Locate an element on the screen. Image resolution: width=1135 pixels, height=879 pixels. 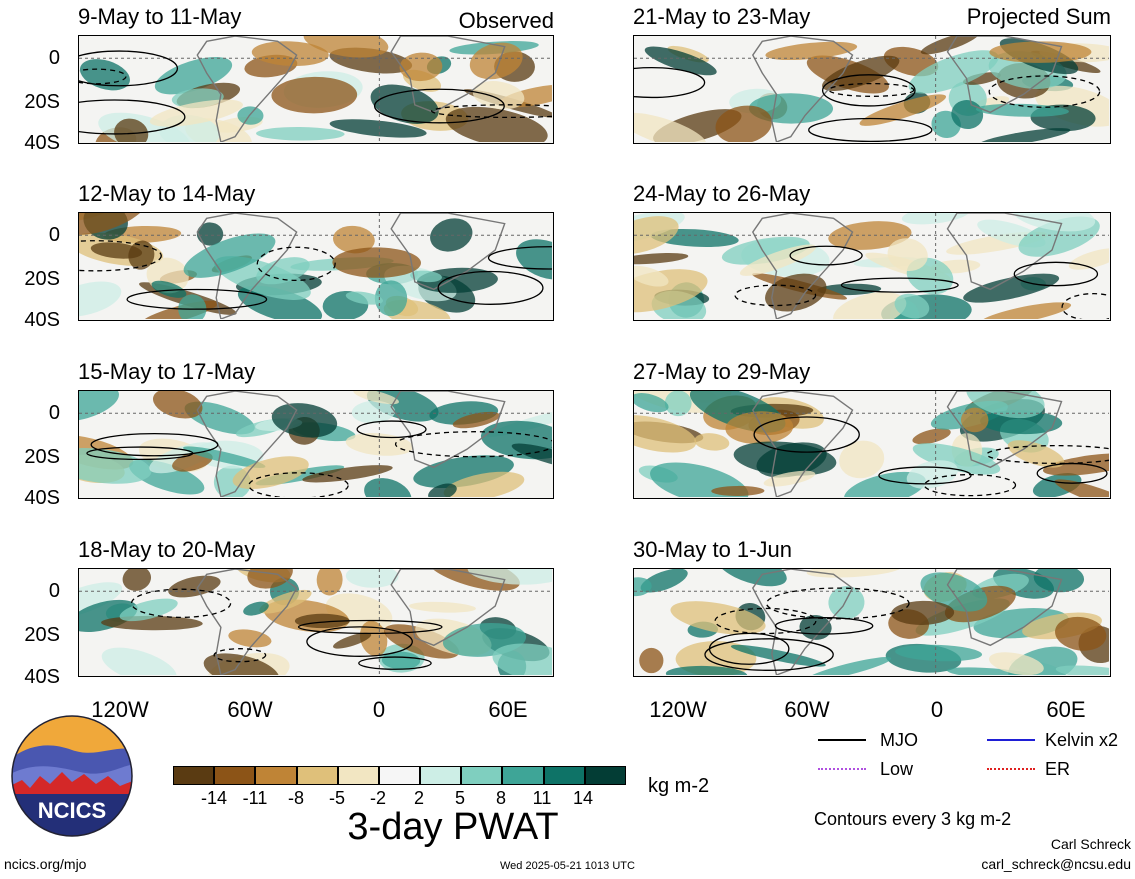
footer-author: Carl Schreck is located at coordinates (1090, 844).